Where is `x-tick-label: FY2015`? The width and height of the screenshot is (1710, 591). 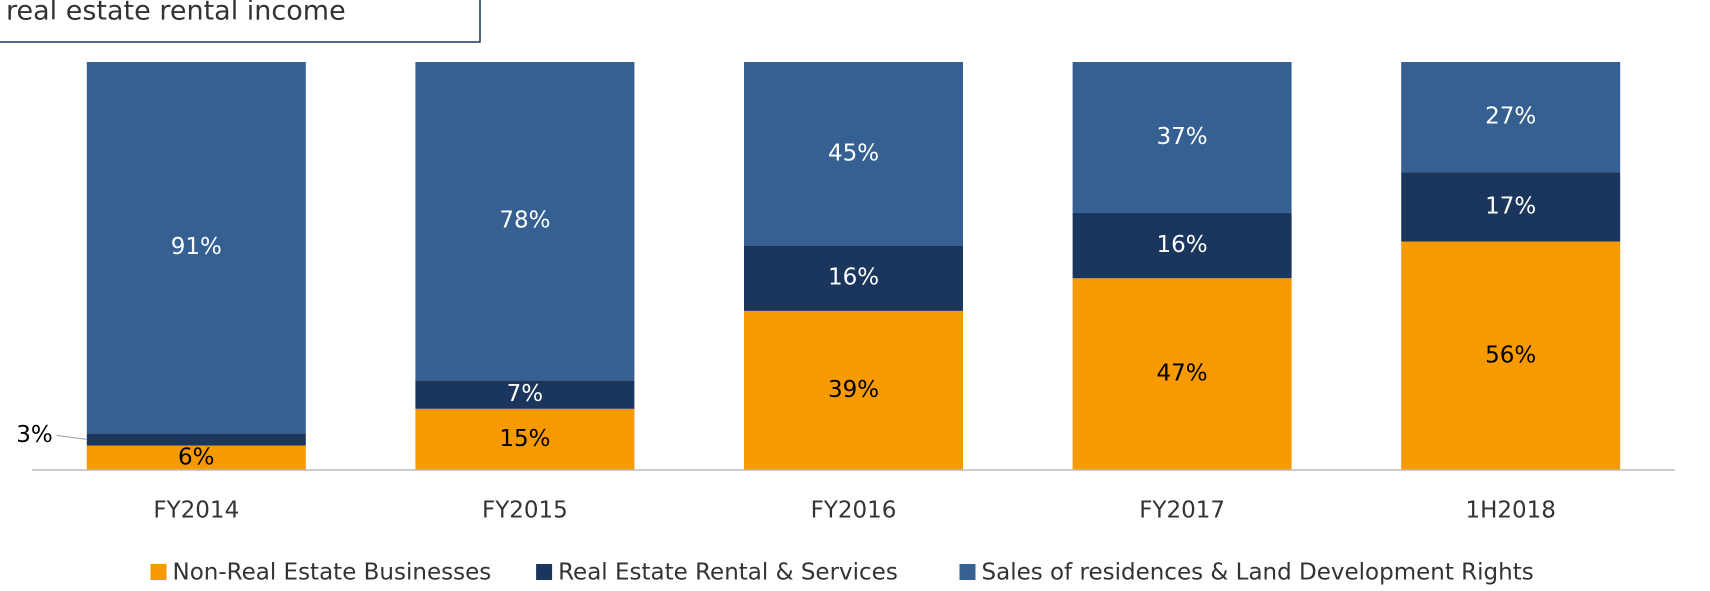 x-tick-label: FY2015 is located at coordinates (525, 511).